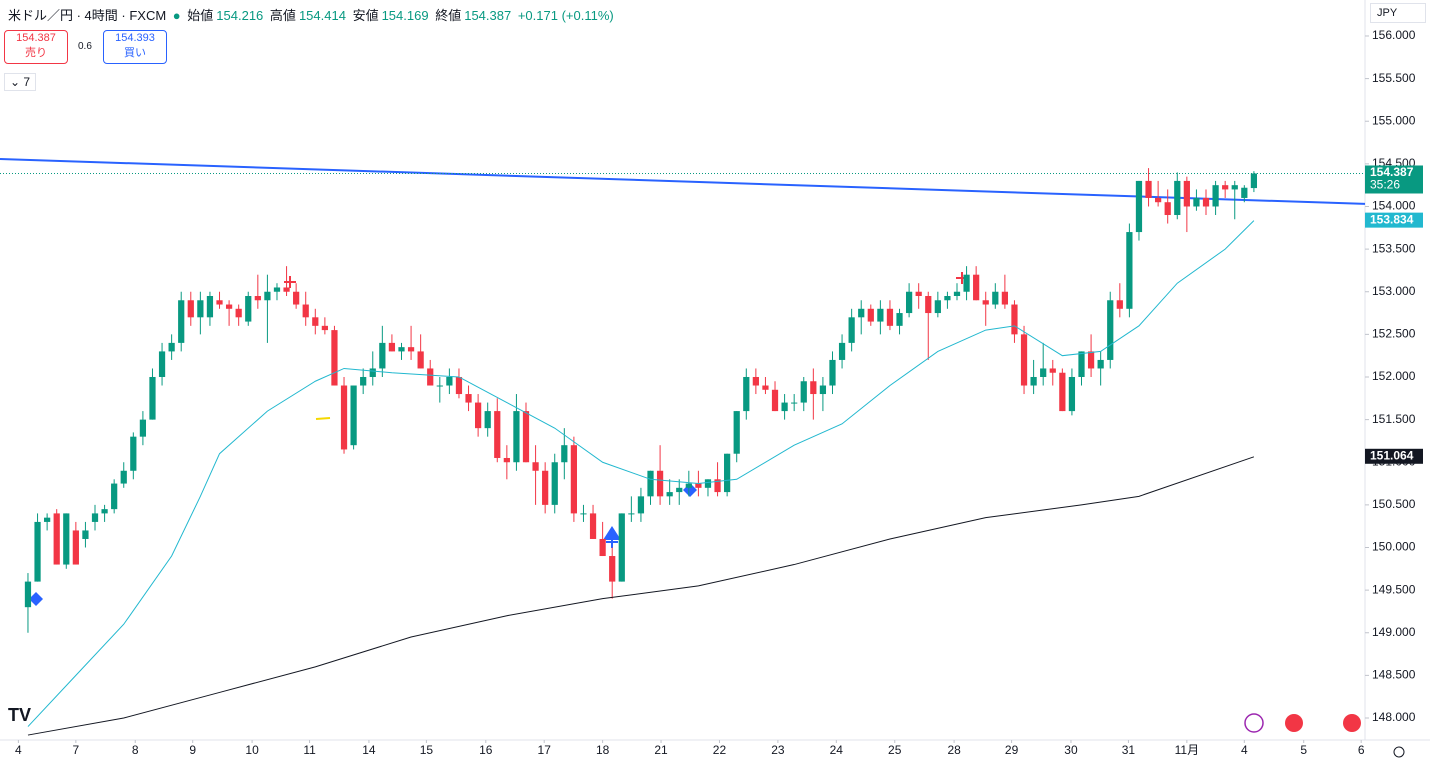 This screenshot has width=1430, height=767. What do you see at coordinates (369, 750) in the screenshot?
I see `x-tick-label: 14` at bounding box center [369, 750].